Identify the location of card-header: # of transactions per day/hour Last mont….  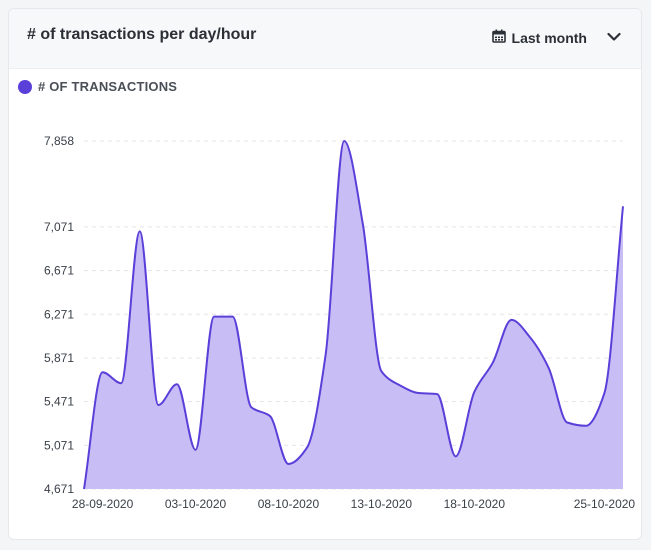
(325, 39).